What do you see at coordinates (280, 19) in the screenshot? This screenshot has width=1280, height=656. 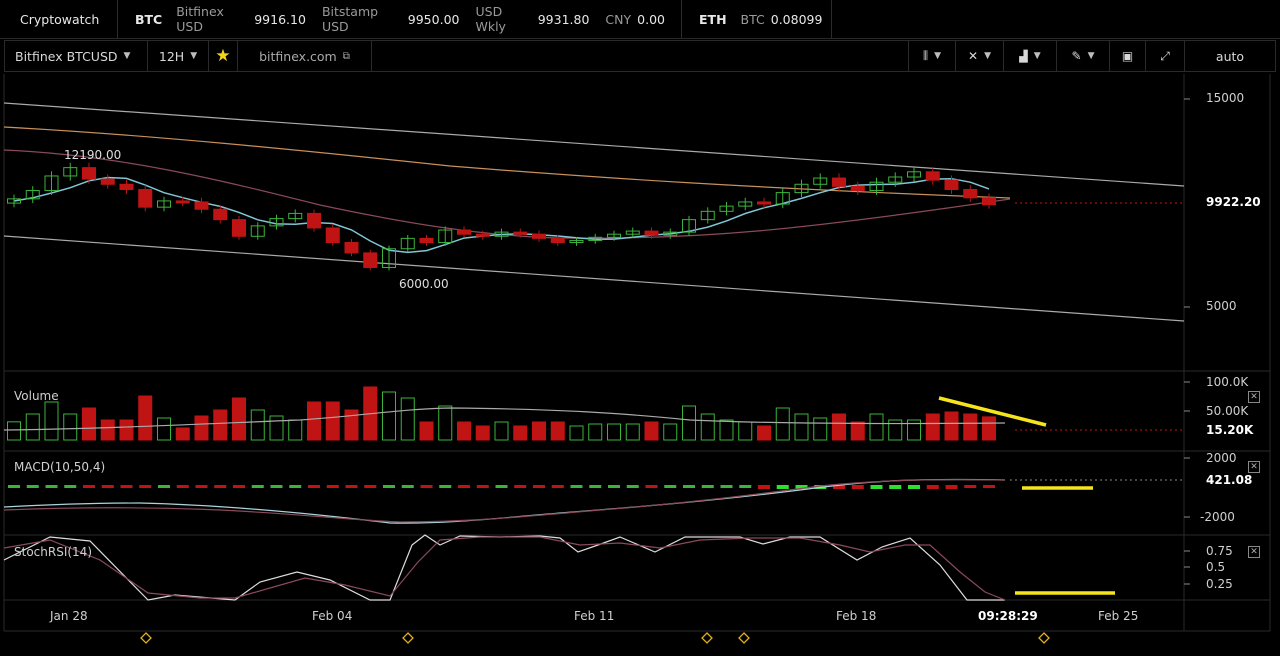 I see `ticker-price: 9916.10` at bounding box center [280, 19].